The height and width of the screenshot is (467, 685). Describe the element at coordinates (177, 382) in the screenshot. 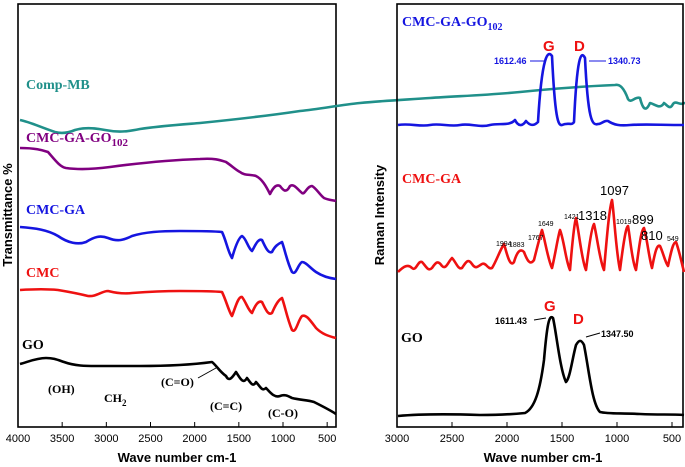

I see `annot-co-double: (C=O)` at that location.